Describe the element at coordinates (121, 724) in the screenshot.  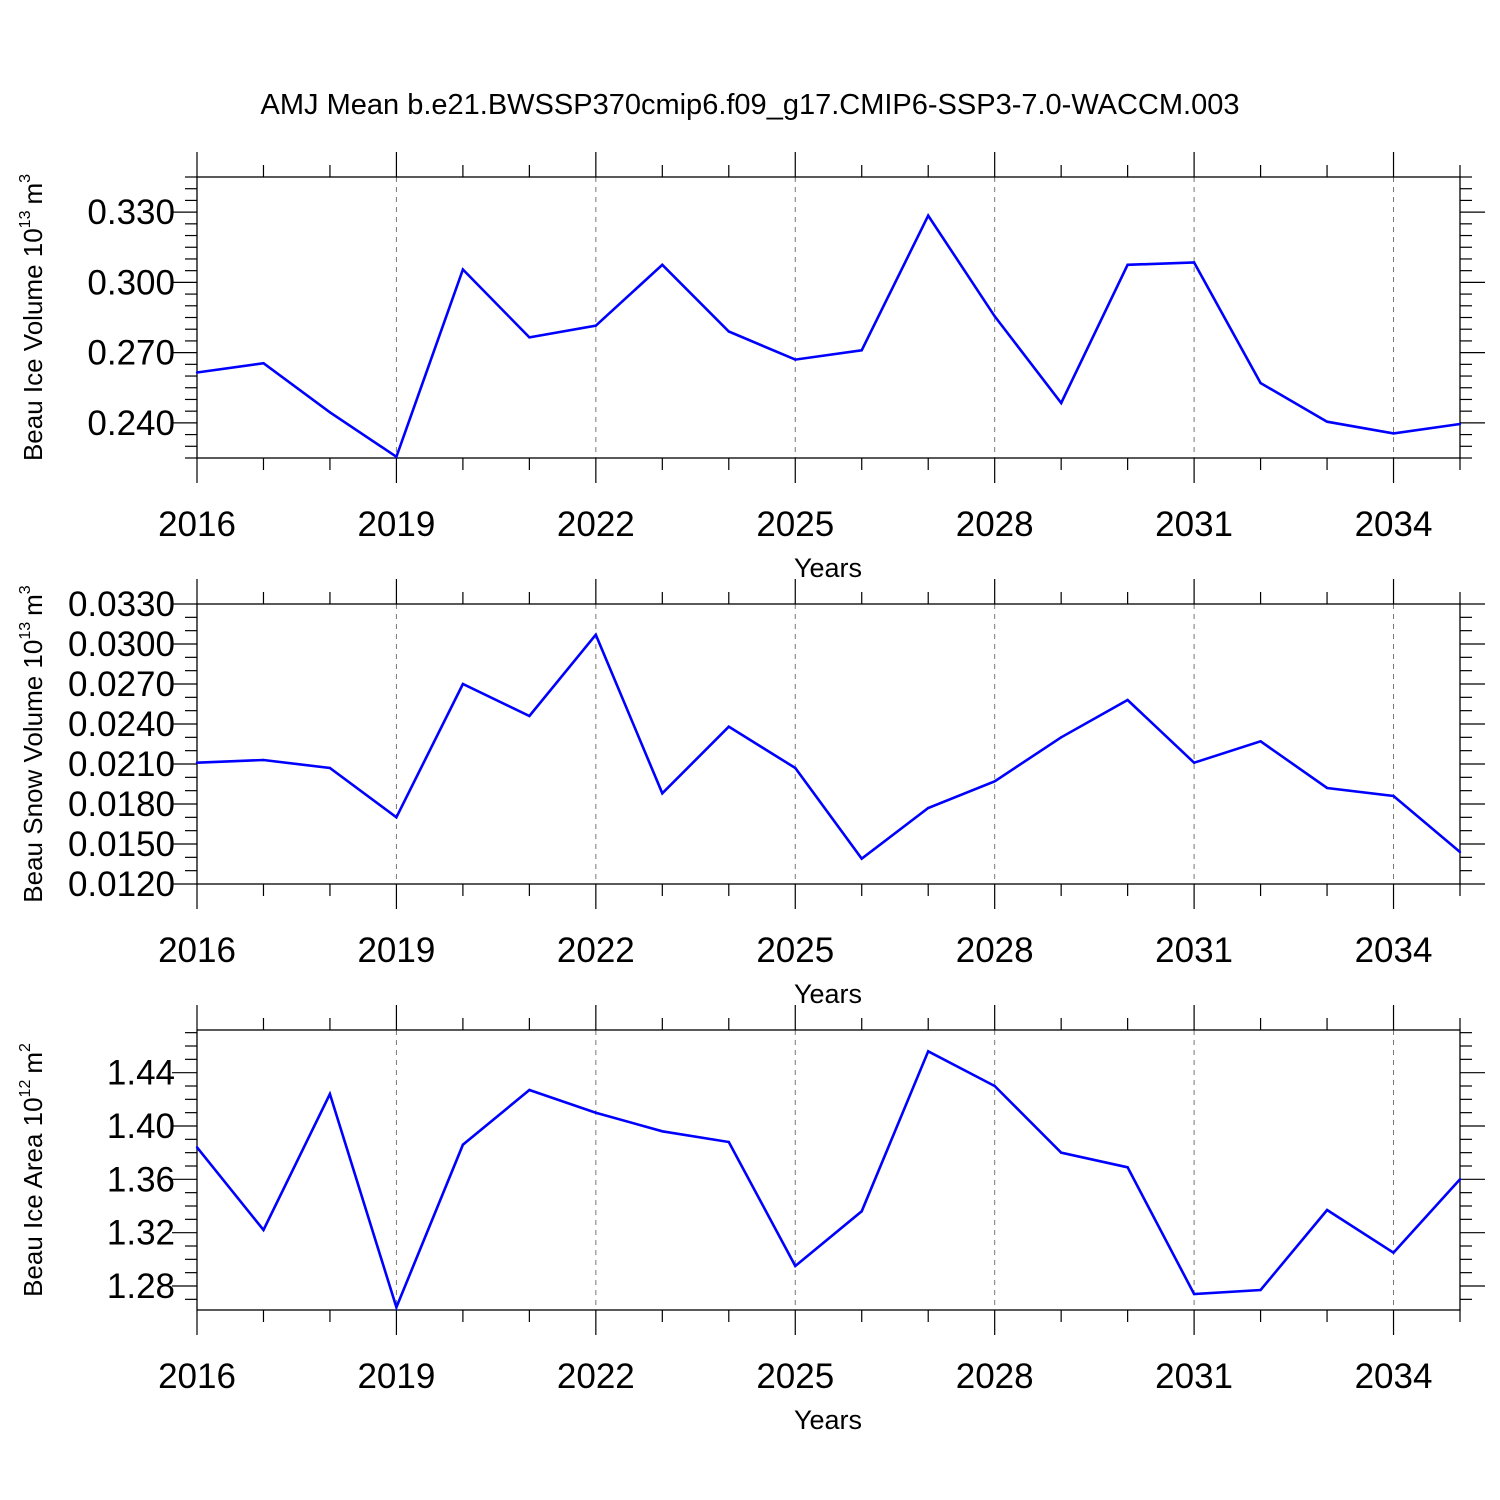
I see `y-tick-label: 0.0240` at that location.